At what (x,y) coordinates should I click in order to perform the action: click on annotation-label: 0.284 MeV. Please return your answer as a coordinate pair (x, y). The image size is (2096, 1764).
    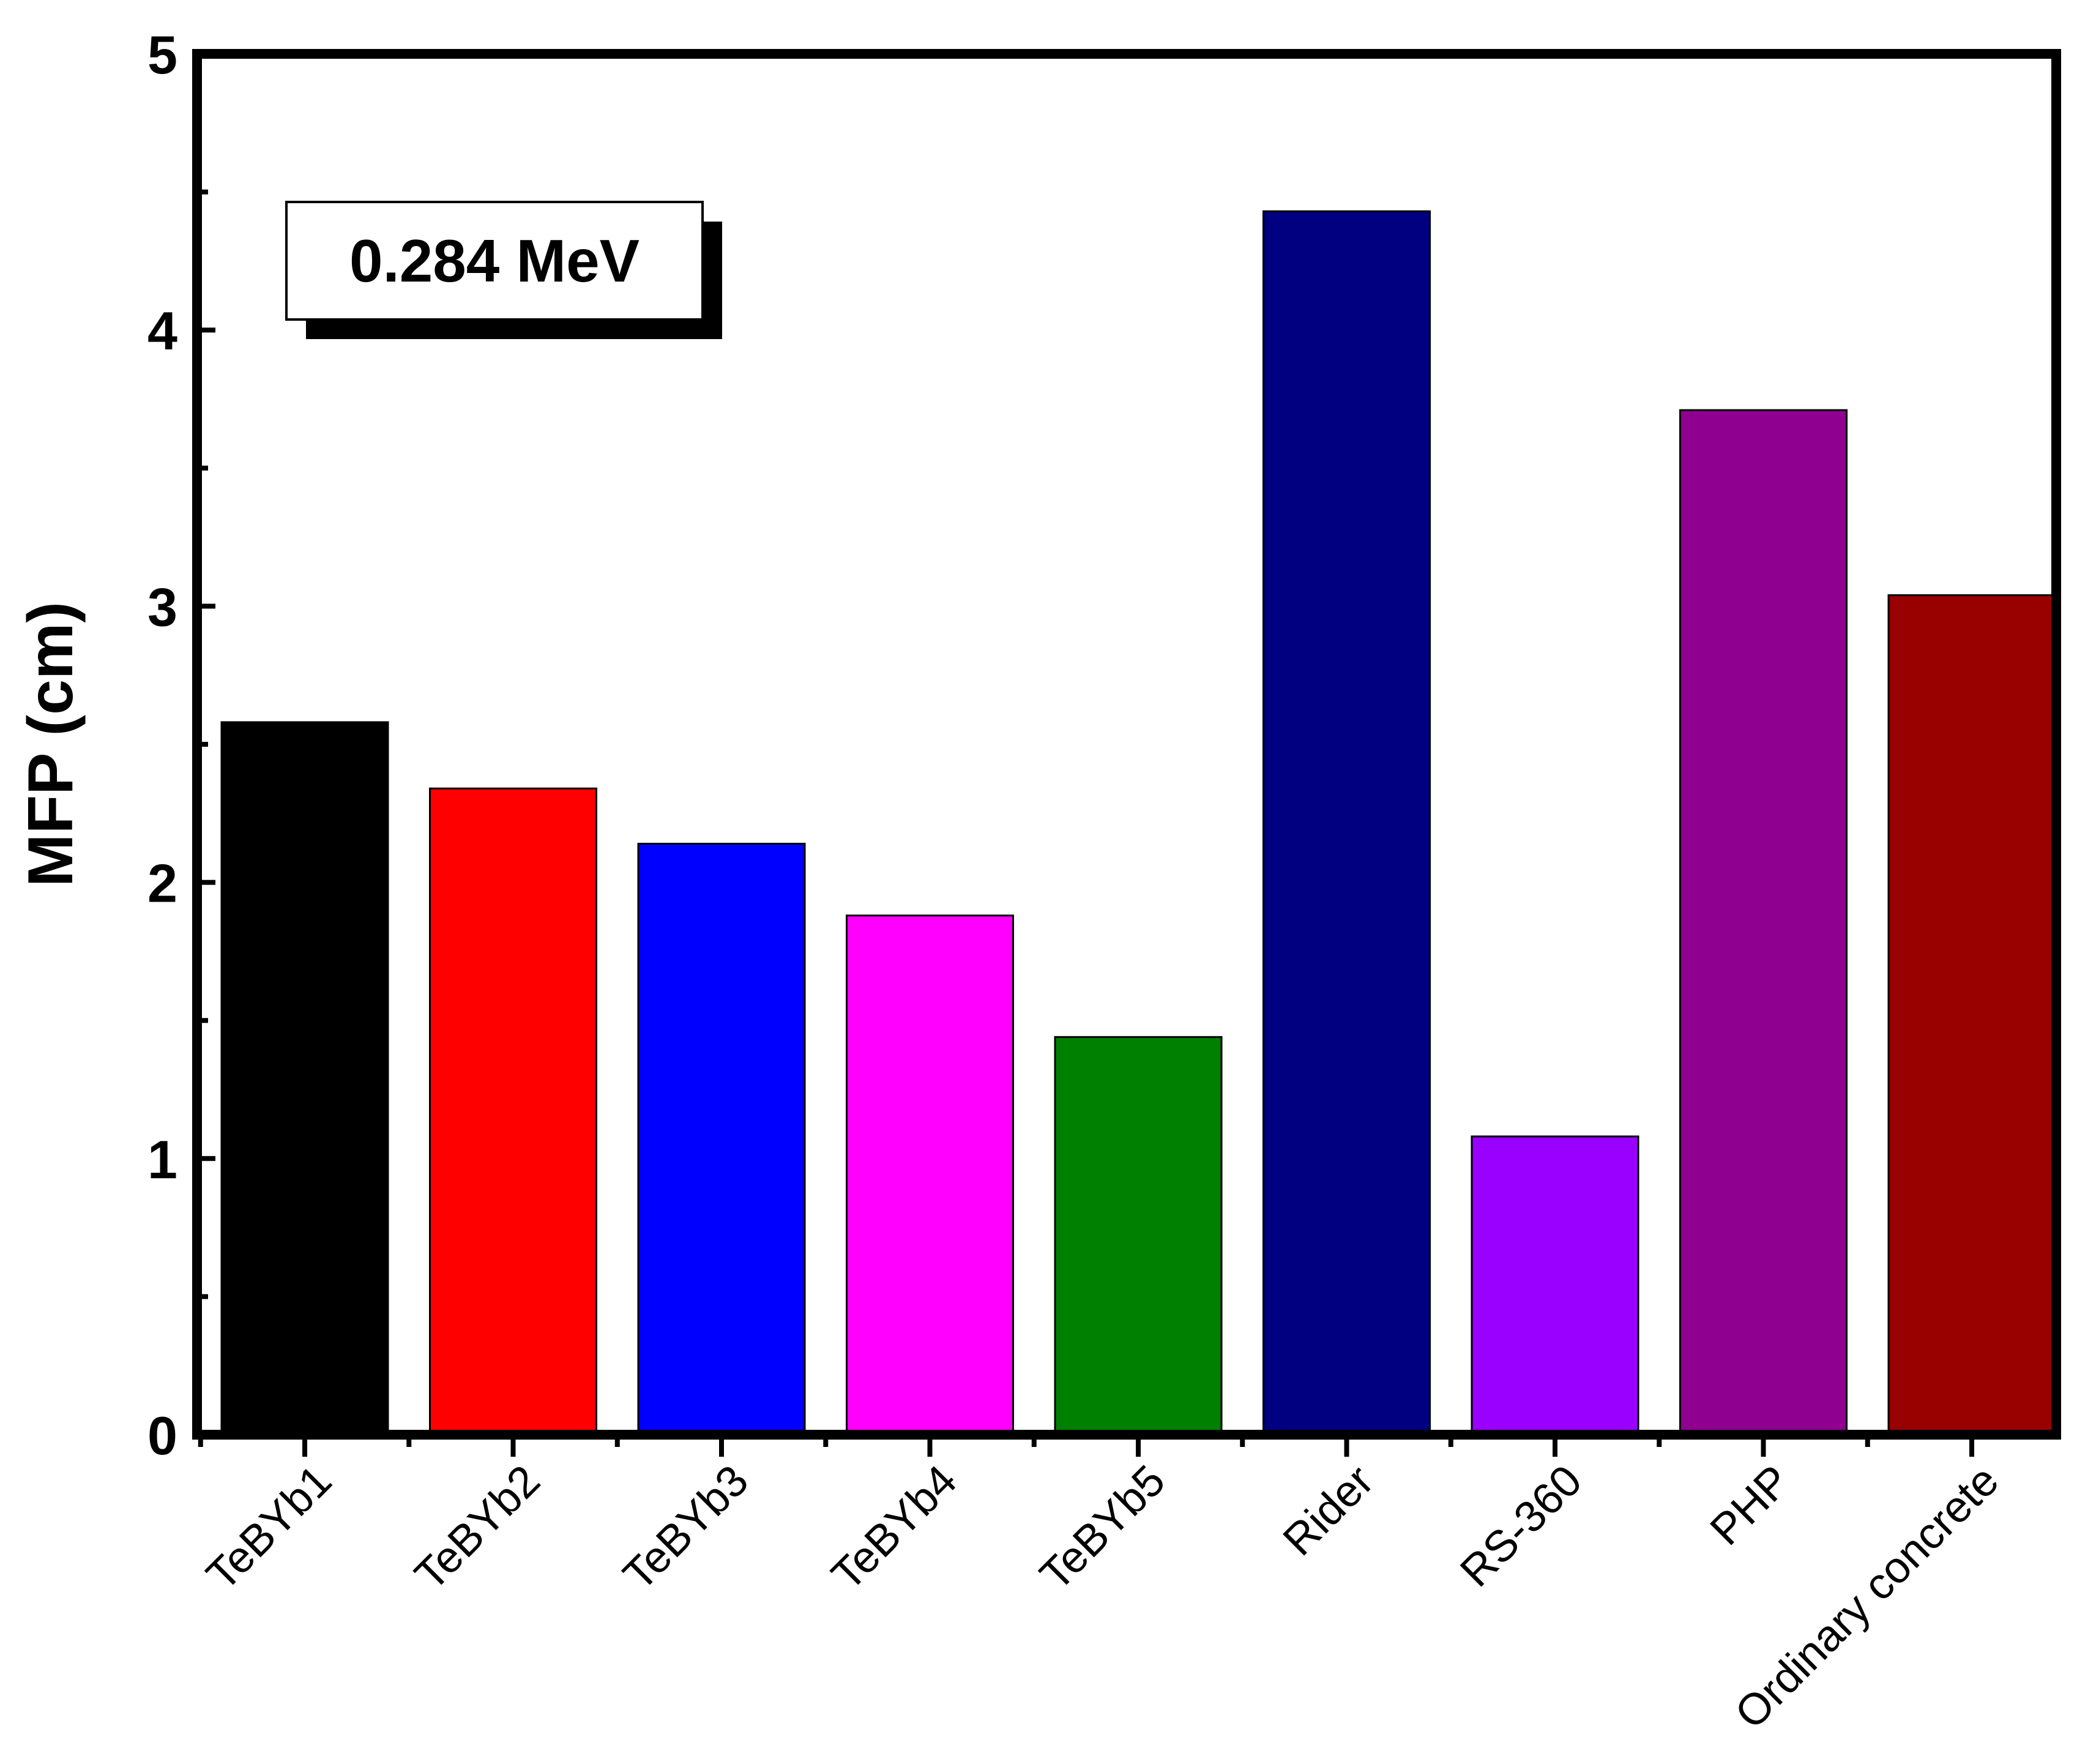
    Looking at the image, I should click on (494, 260).